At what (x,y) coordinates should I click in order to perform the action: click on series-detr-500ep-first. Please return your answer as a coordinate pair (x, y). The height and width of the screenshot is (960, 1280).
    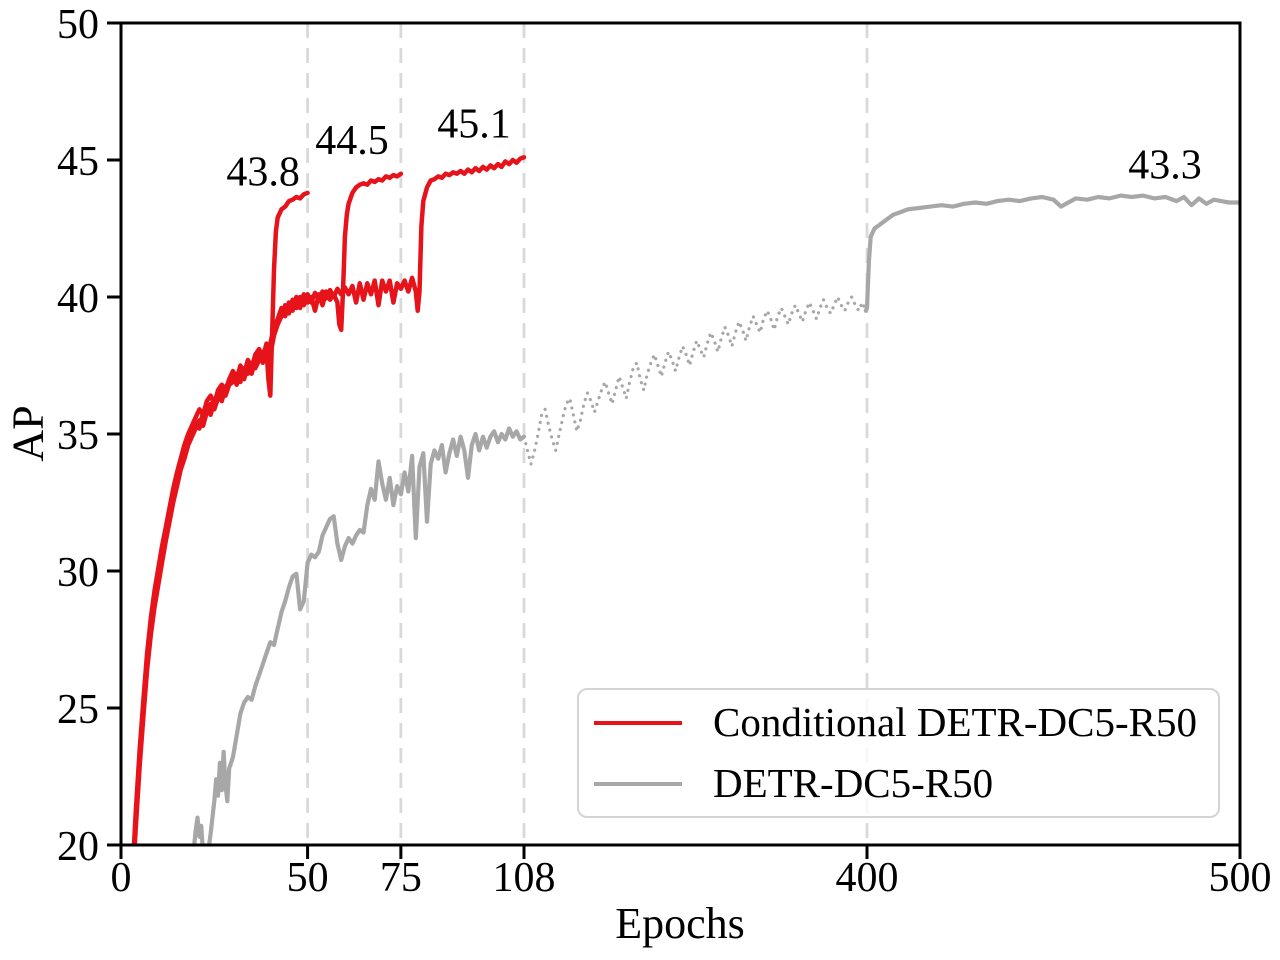
    Looking at the image, I should click on (359, 635).